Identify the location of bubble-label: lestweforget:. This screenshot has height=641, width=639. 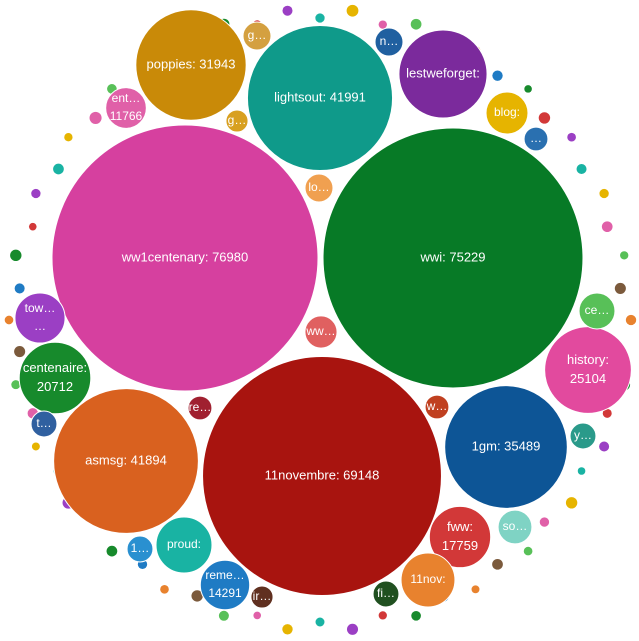
(443, 72).